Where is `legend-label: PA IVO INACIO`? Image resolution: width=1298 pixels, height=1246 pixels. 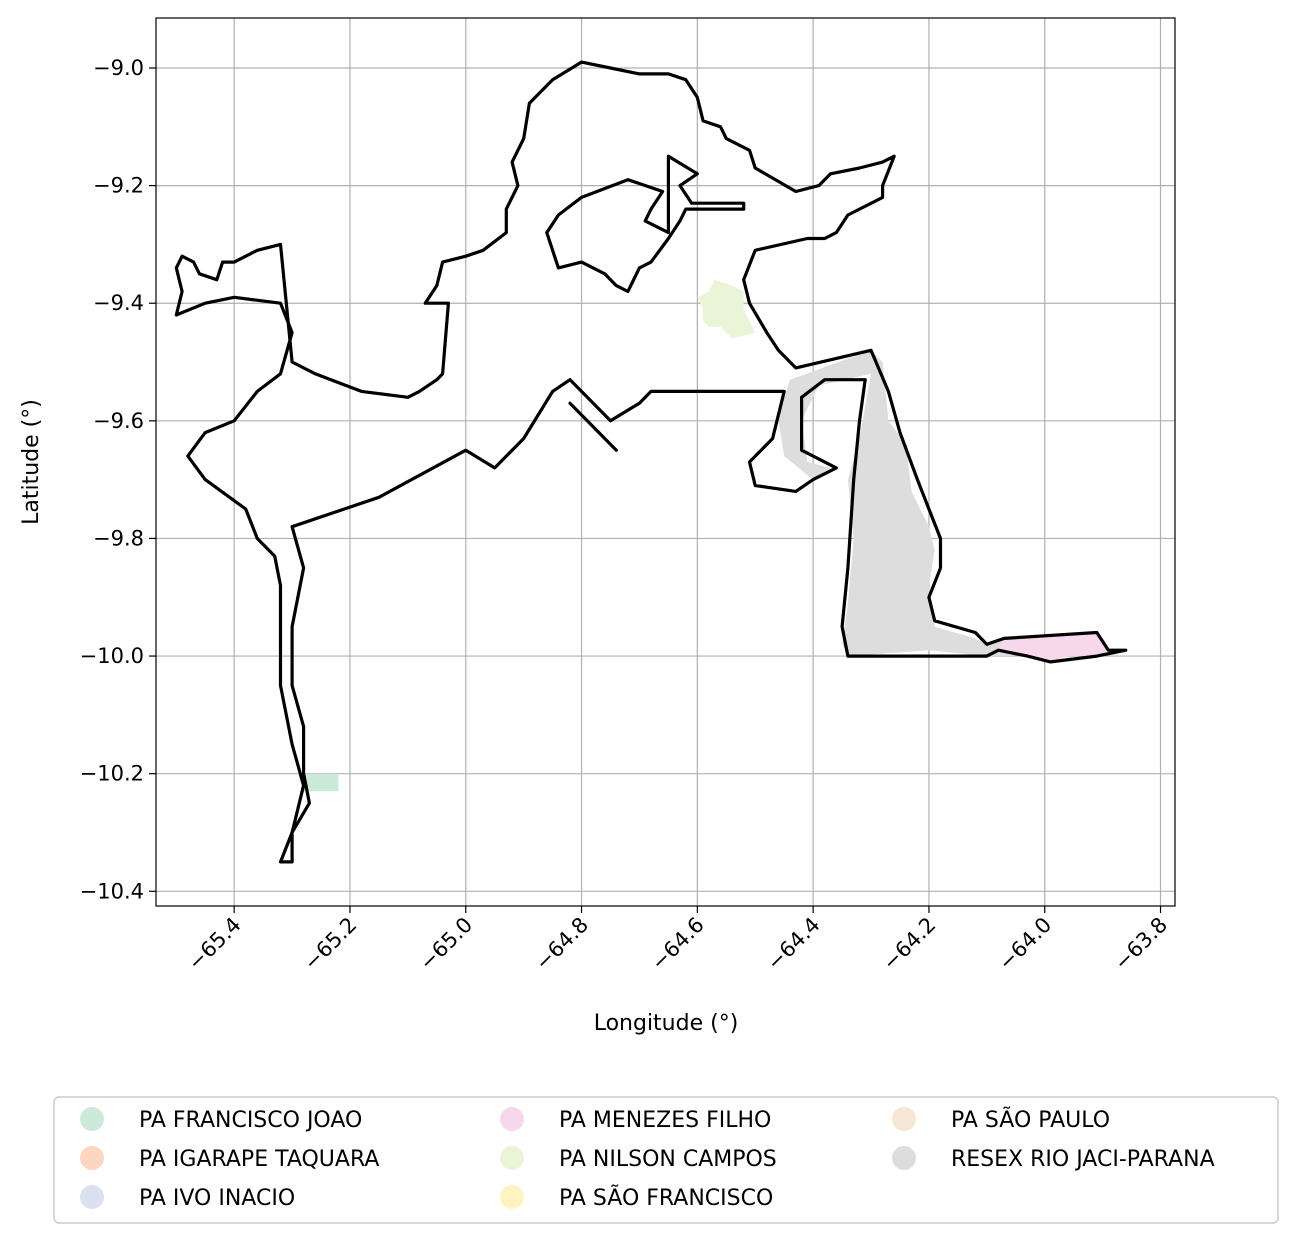
legend-label: PA IVO INACIO is located at coordinates (217, 1198).